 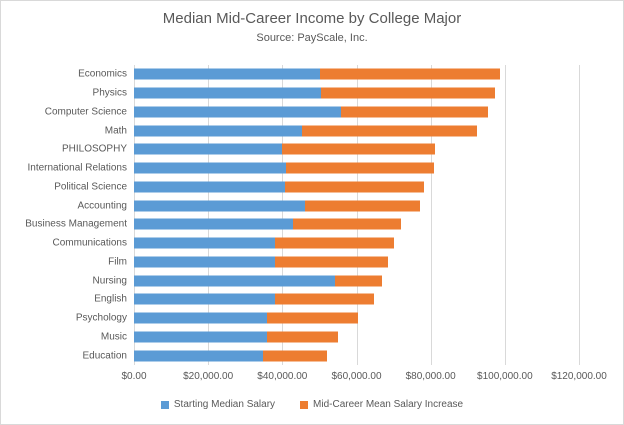 What do you see at coordinates (89, 243) in the screenshot?
I see `category-label: Communications` at bounding box center [89, 243].